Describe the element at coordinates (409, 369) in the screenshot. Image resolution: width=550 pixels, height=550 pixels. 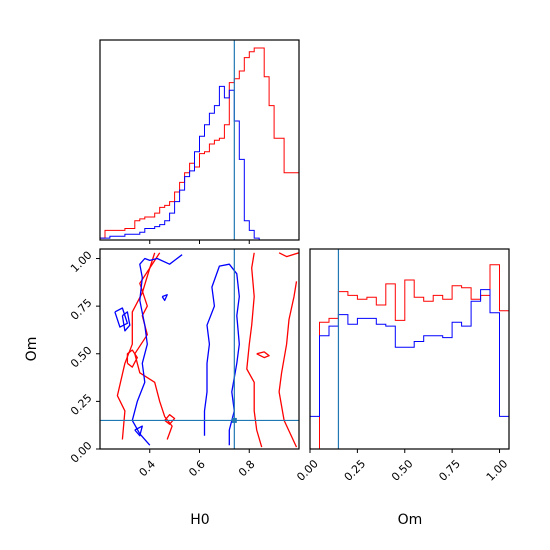
I see `om-histogram-series-b` at that location.